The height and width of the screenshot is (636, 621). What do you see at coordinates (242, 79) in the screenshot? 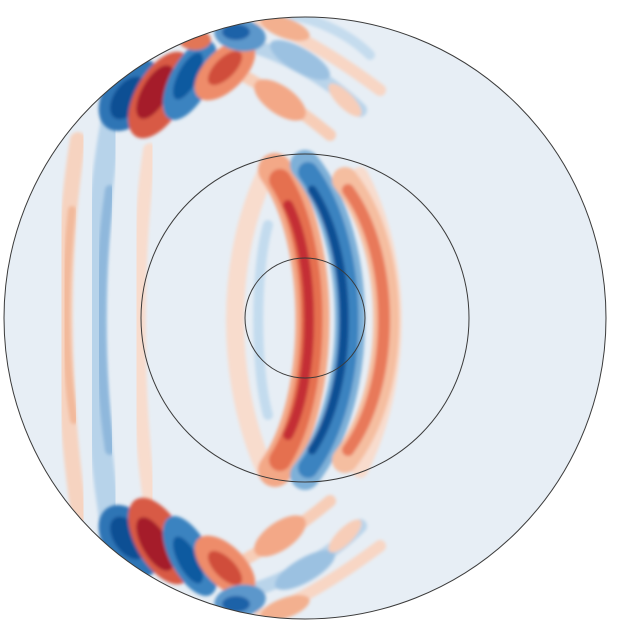
I see `top-burst` at bounding box center [242, 79].